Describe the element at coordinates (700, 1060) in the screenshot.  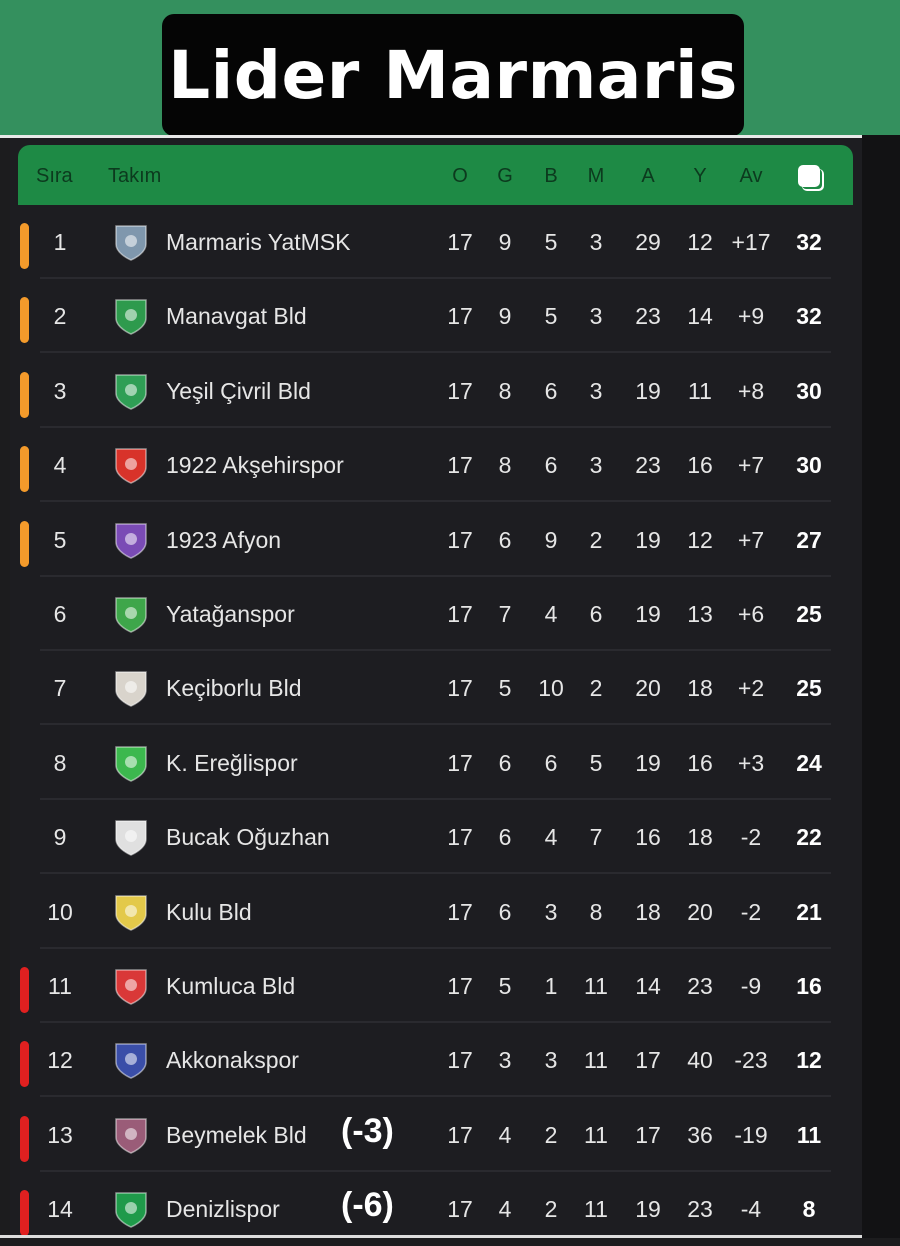
I see `goals-against: 40` at that location.